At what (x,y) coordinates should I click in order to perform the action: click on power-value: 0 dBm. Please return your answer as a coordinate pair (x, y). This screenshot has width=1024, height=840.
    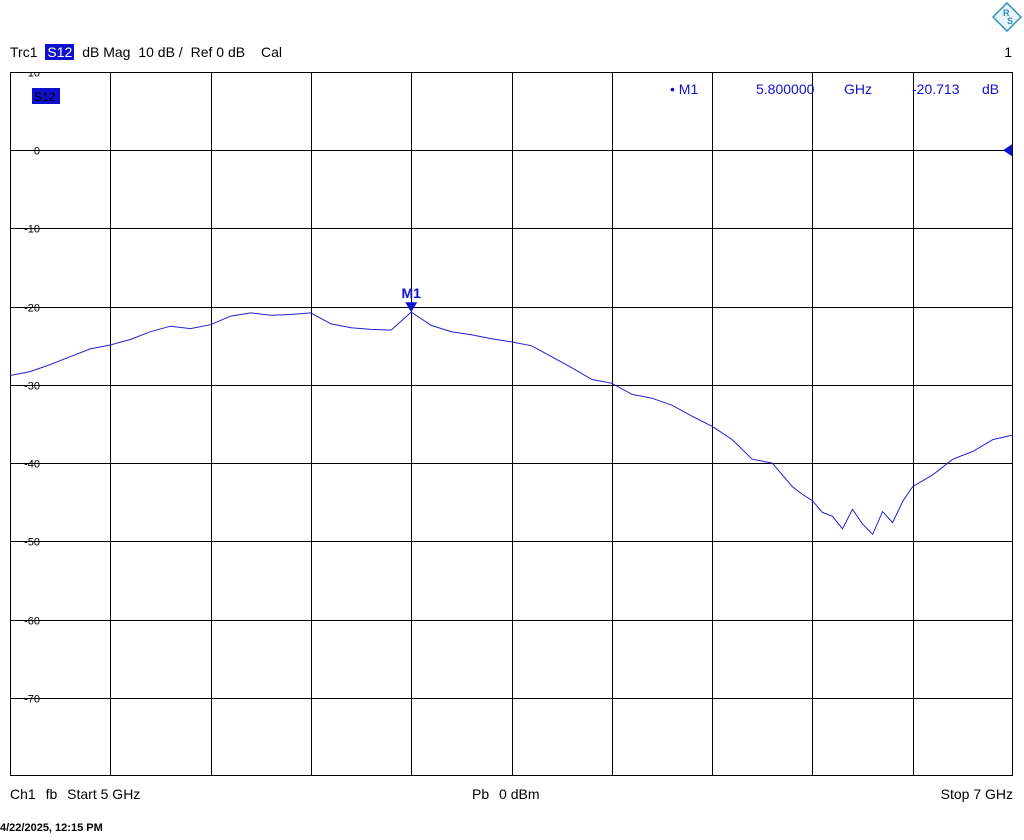
    Looking at the image, I should click on (519, 794).